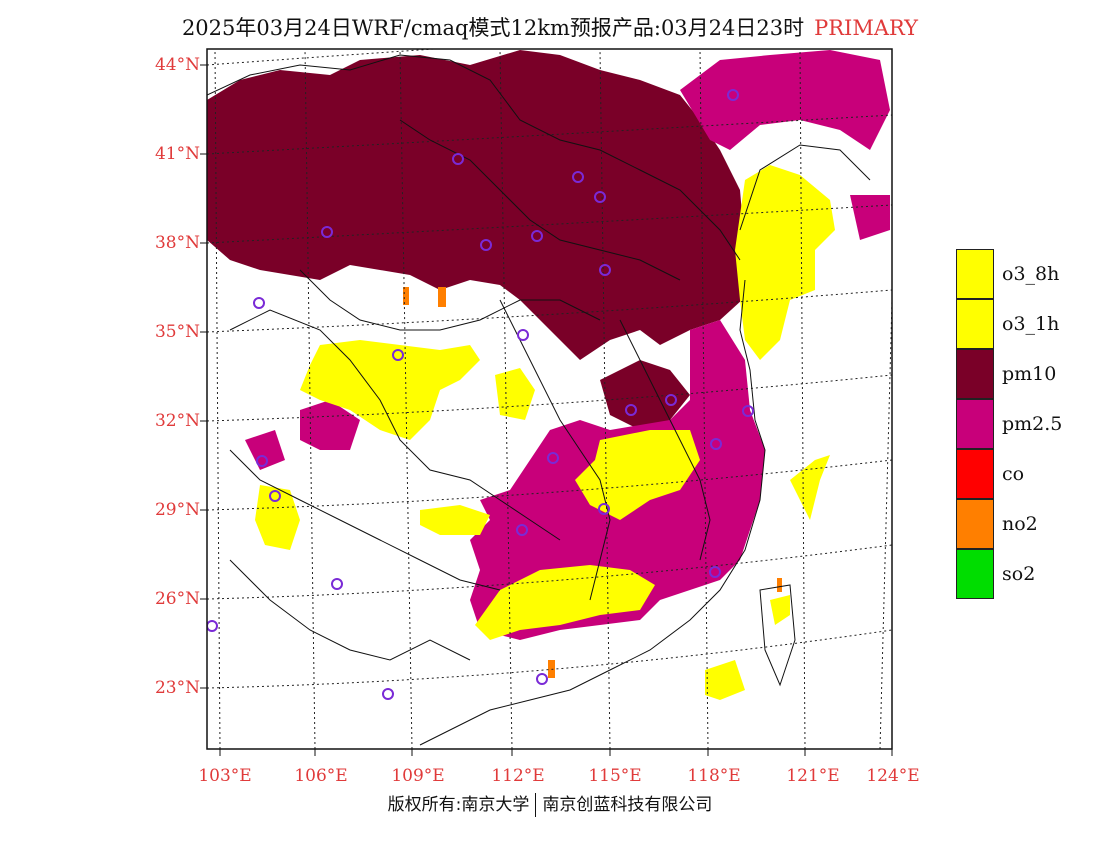 The height and width of the screenshot is (850, 1100). Describe the element at coordinates (615, 776) in the screenshot. I see `lon-label-115e: 115°E` at that location.